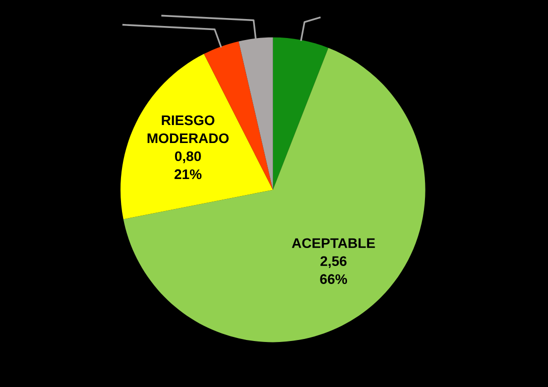 Image resolution: width=548 pixels, height=387 pixels. What do you see at coordinates (333, 243) in the screenshot?
I see `slice-label: ACEPTABLE` at bounding box center [333, 243].